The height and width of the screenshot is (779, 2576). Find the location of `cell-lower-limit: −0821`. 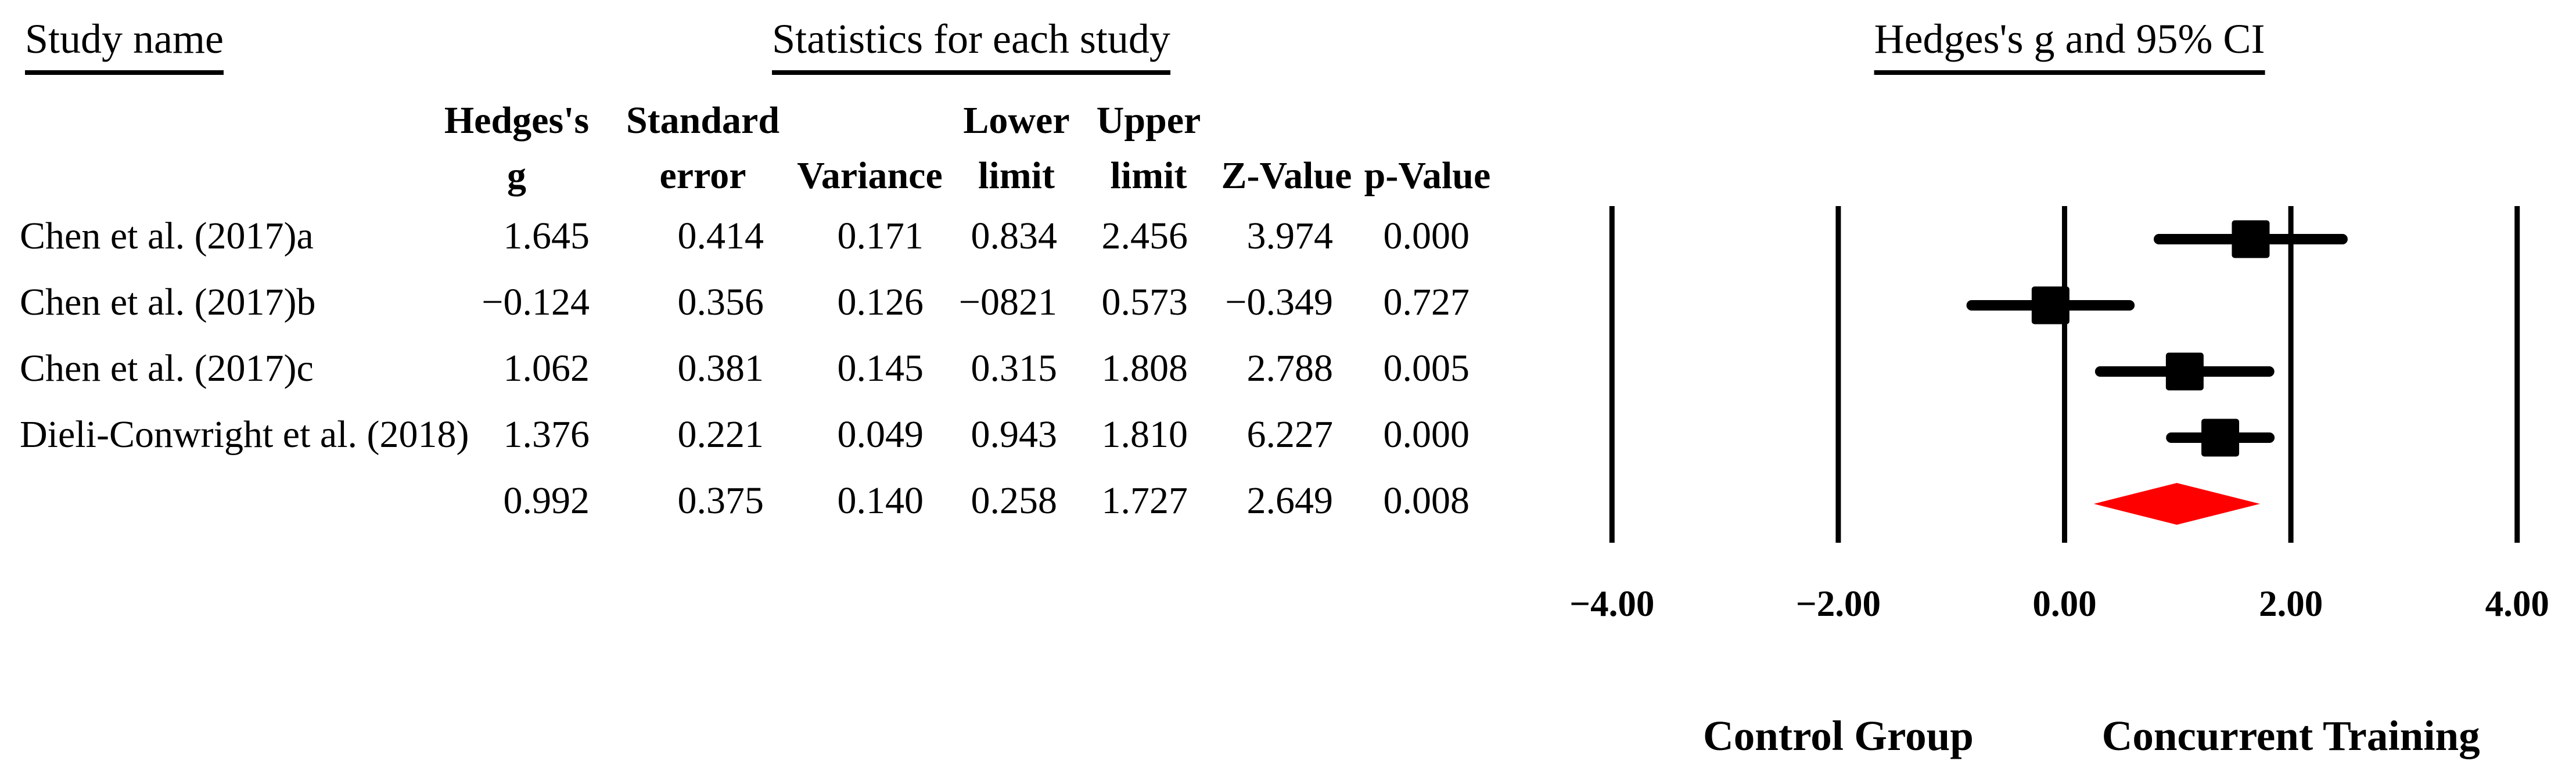

cell-lower-limit: −0821 is located at coordinates (1007, 302).